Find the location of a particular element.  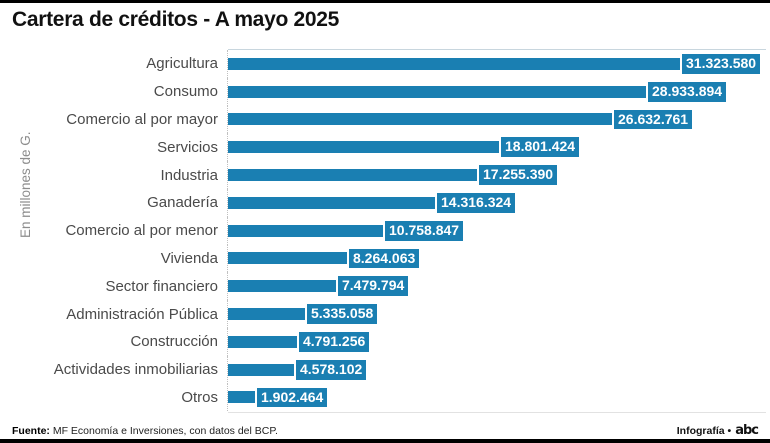

bar-track: 10.758.847 is located at coordinates (498, 230).